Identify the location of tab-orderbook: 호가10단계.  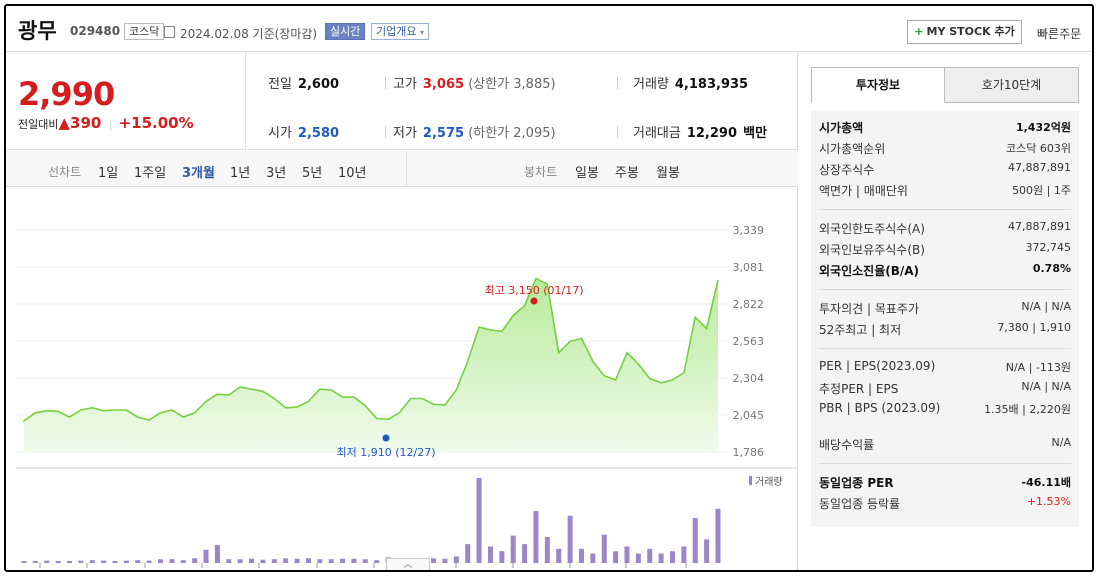
(1012, 85).